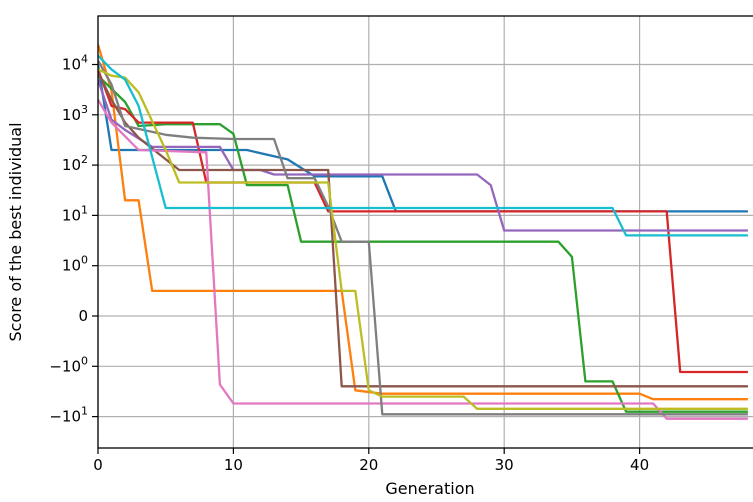 This screenshot has height=502, width=753. What do you see at coordinates (639, 465) in the screenshot?
I see `x-tick-label: 40` at bounding box center [639, 465].